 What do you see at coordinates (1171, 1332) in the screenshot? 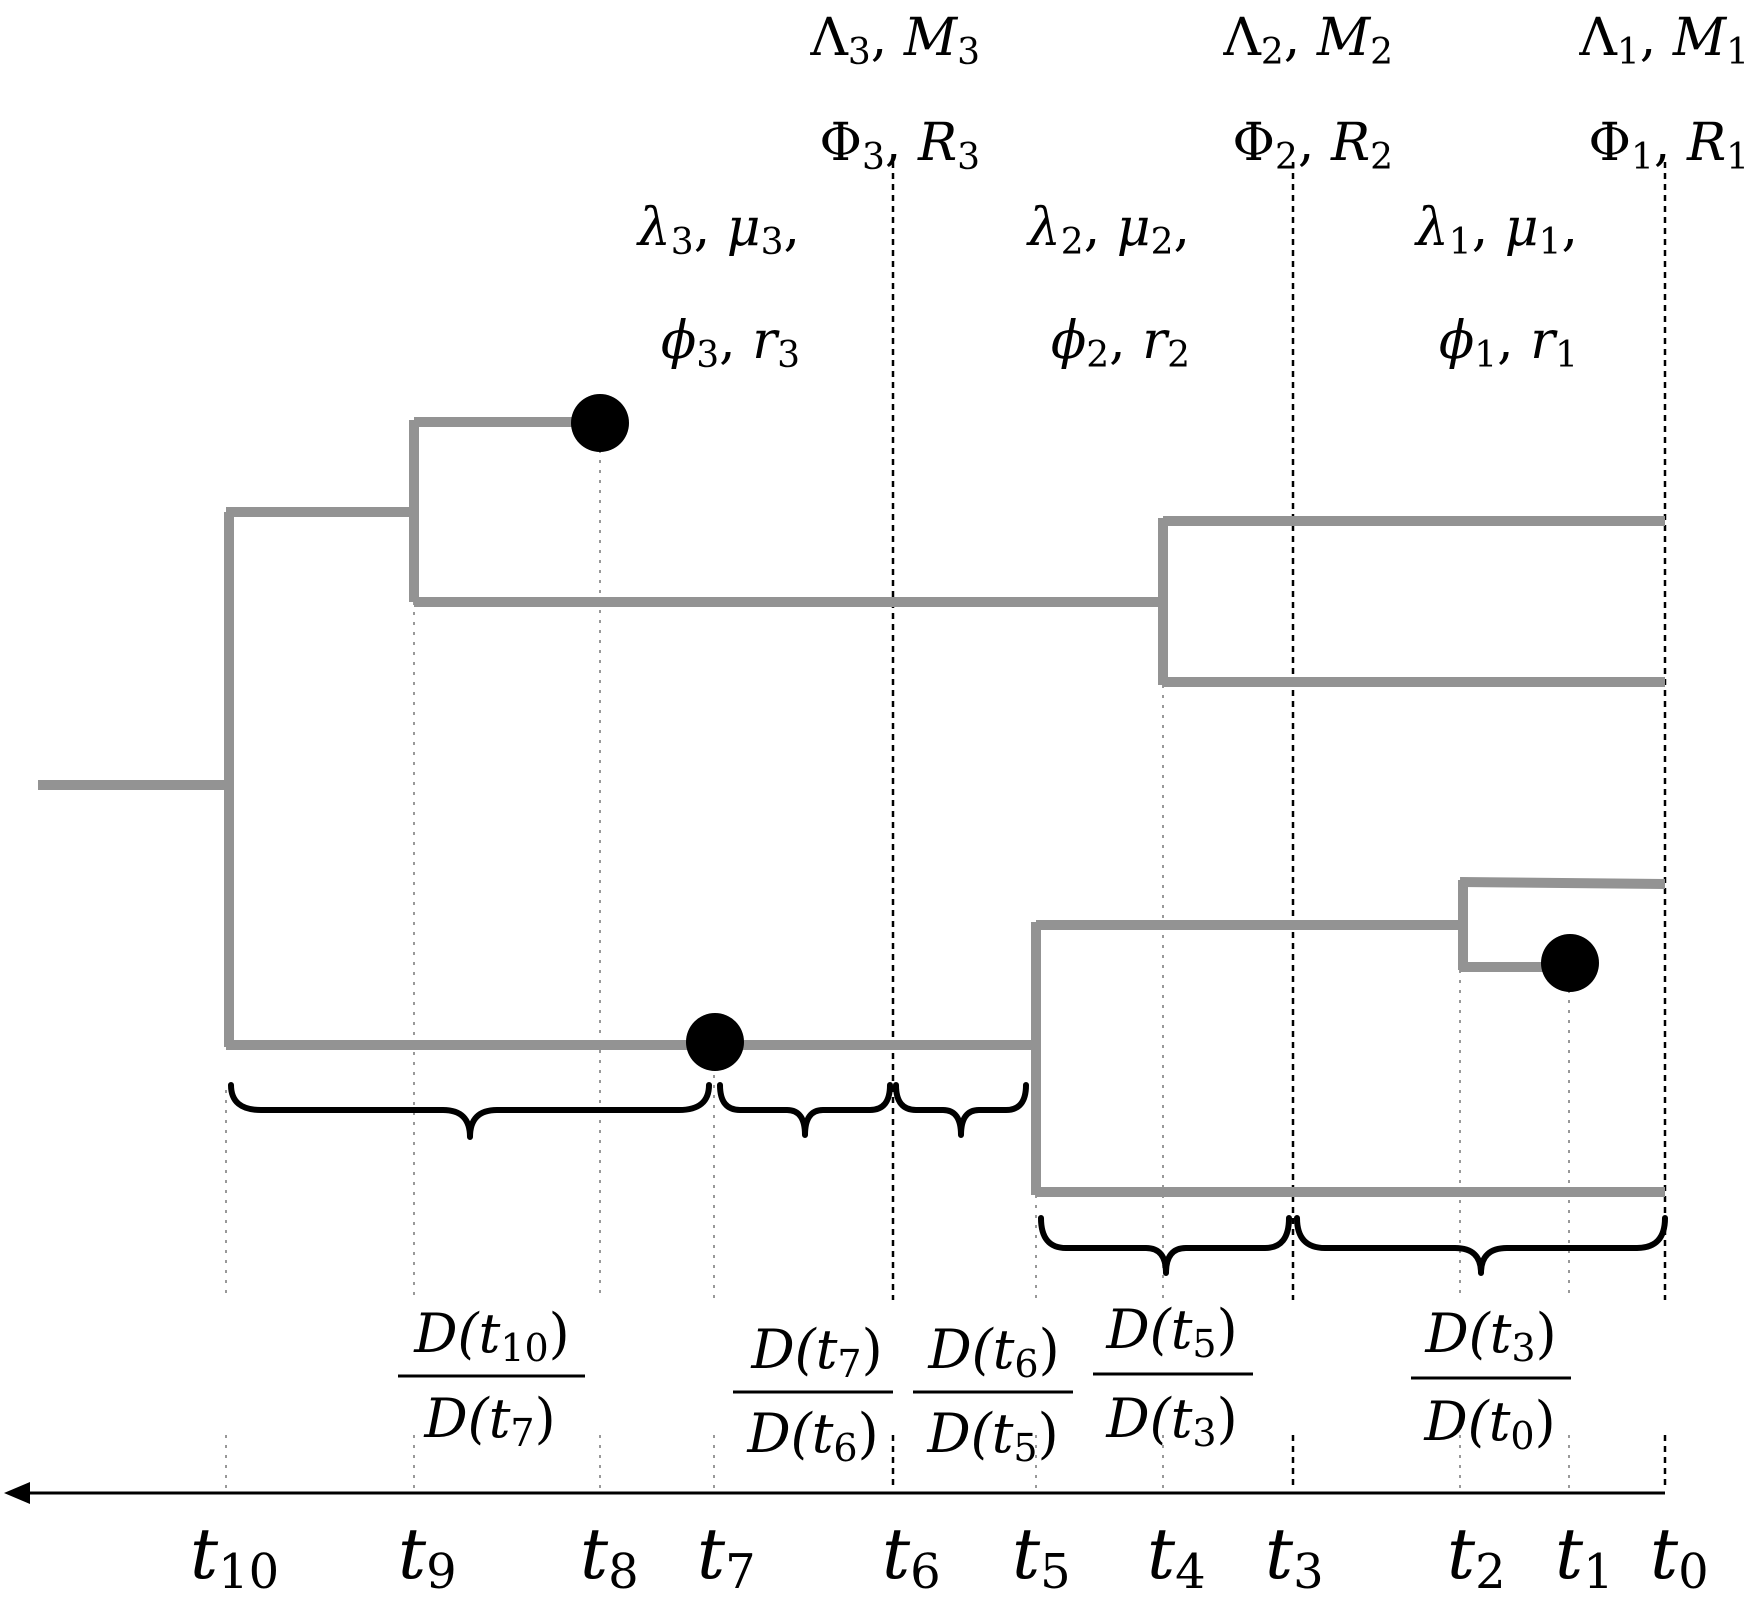
I see `fraction-numerator: D(t5)` at bounding box center [1171, 1332].